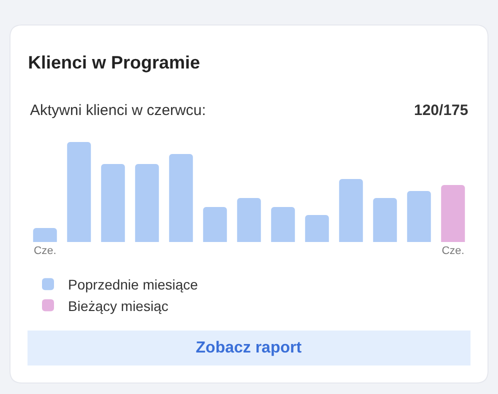  I want to click on text: Aktywni klienci w czerwcu:, so click(118, 110).